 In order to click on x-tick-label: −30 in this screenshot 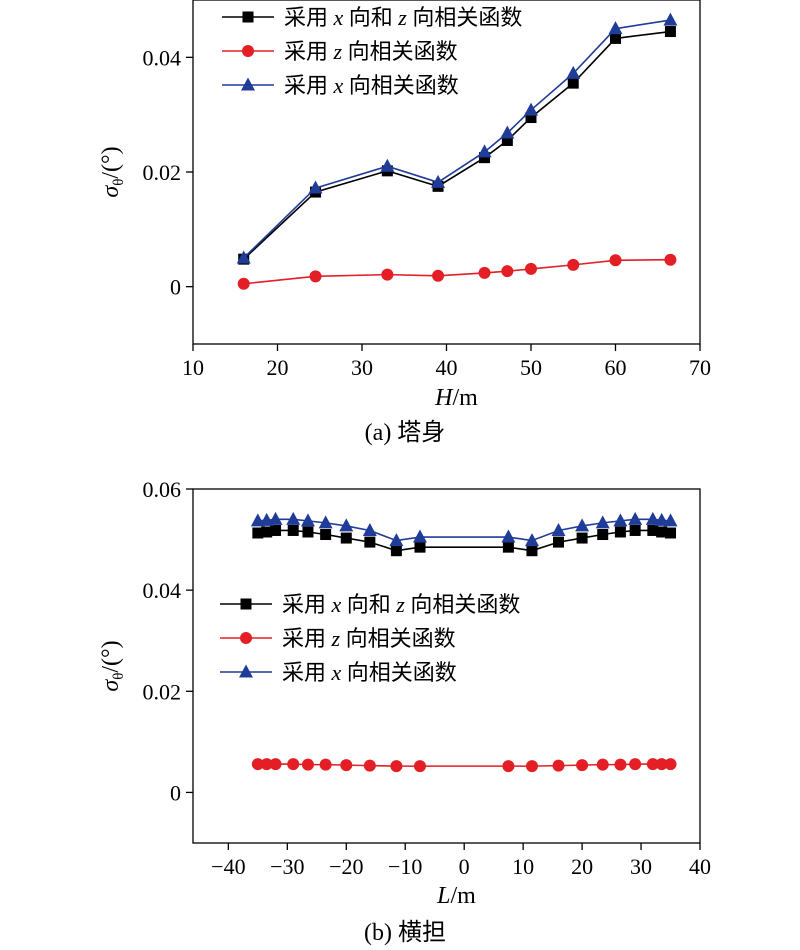, I will do `click(287, 866)`.